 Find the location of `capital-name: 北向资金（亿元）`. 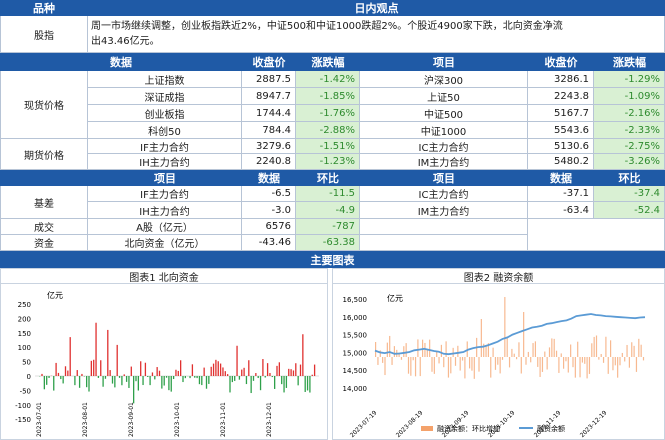

capital-name: 北向资金（亿元） is located at coordinates (165, 243).